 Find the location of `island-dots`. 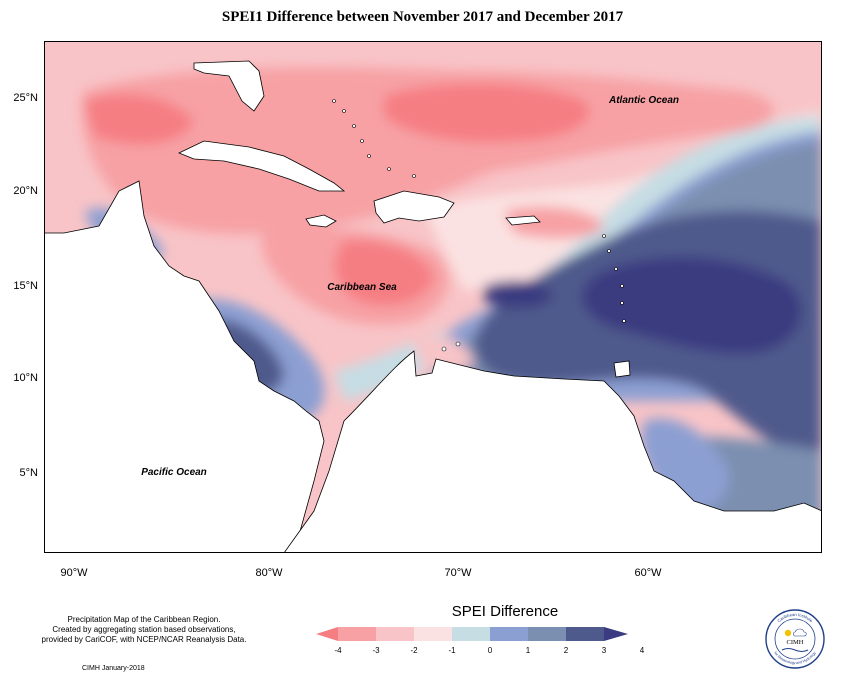

island-dots is located at coordinates (479, 225).